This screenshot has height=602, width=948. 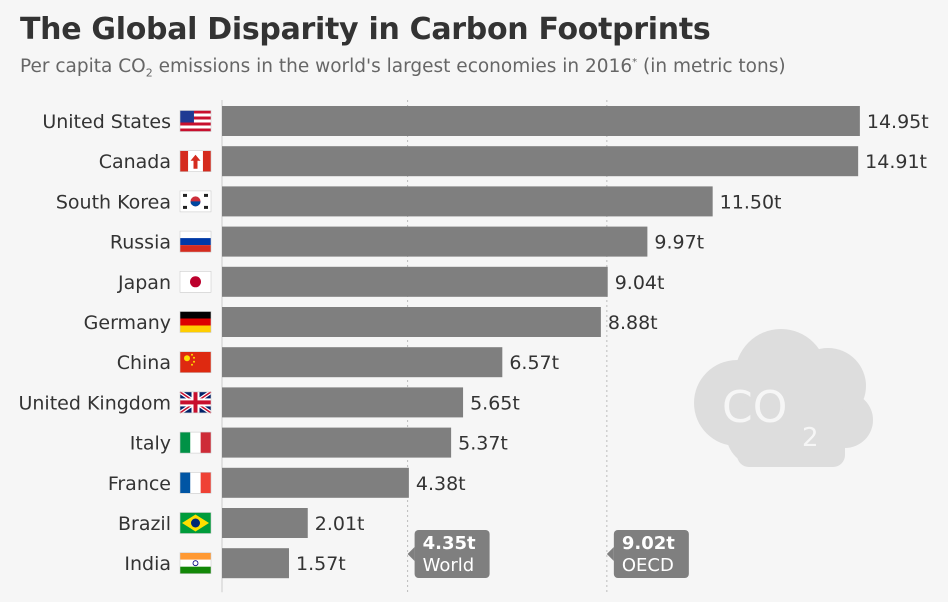 What do you see at coordinates (640, 283) in the screenshot?
I see `value-label-japan: 9.04t` at bounding box center [640, 283].